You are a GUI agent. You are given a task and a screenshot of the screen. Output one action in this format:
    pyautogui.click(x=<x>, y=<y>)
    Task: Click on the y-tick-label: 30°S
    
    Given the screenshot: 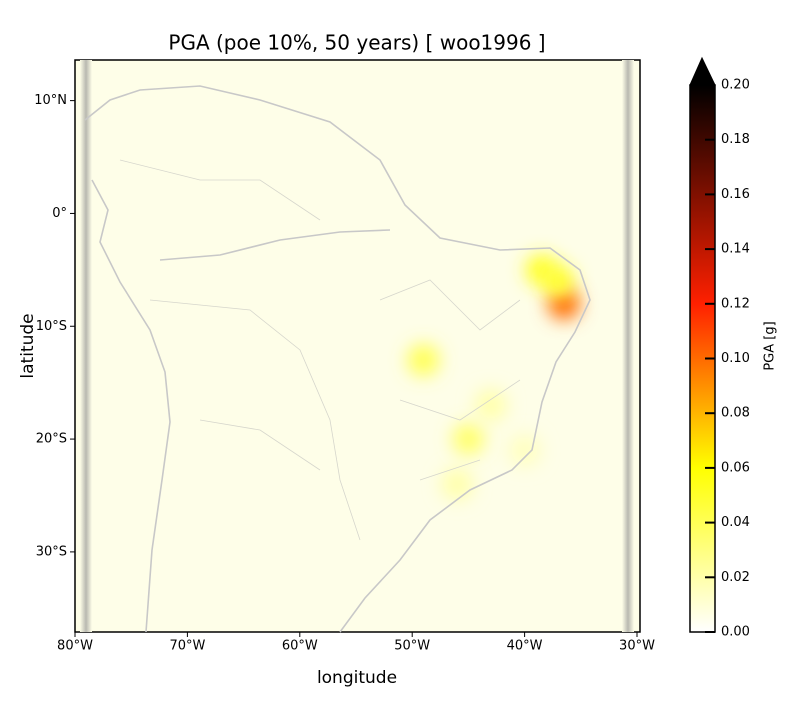 What is the action you would take?
    pyautogui.click(x=51, y=551)
    